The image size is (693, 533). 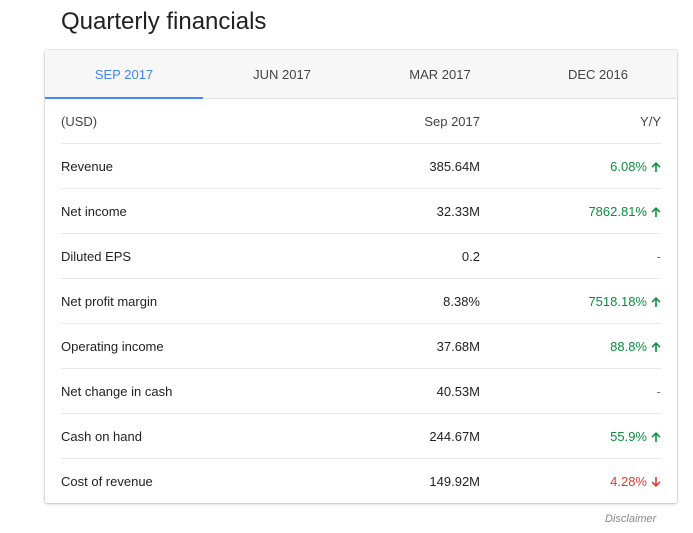 What do you see at coordinates (617, 211) in the screenshot?
I see `yoy-change-value: 7862.81%` at bounding box center [617, 211].